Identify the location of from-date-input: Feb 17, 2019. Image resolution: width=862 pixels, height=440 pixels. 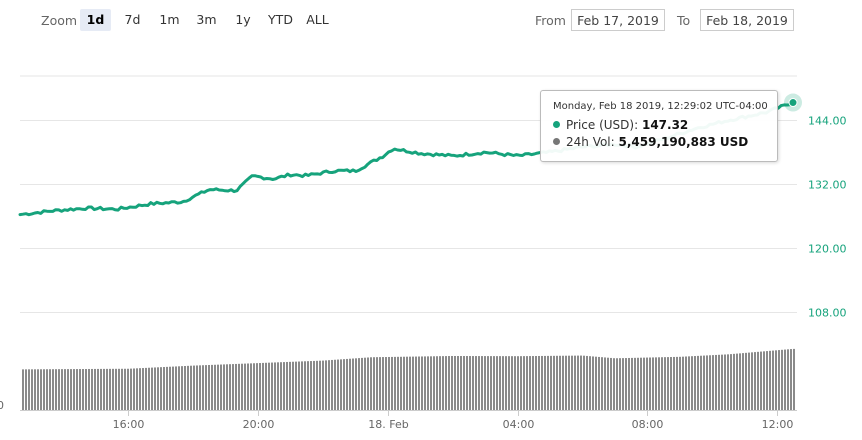
(618, 20).